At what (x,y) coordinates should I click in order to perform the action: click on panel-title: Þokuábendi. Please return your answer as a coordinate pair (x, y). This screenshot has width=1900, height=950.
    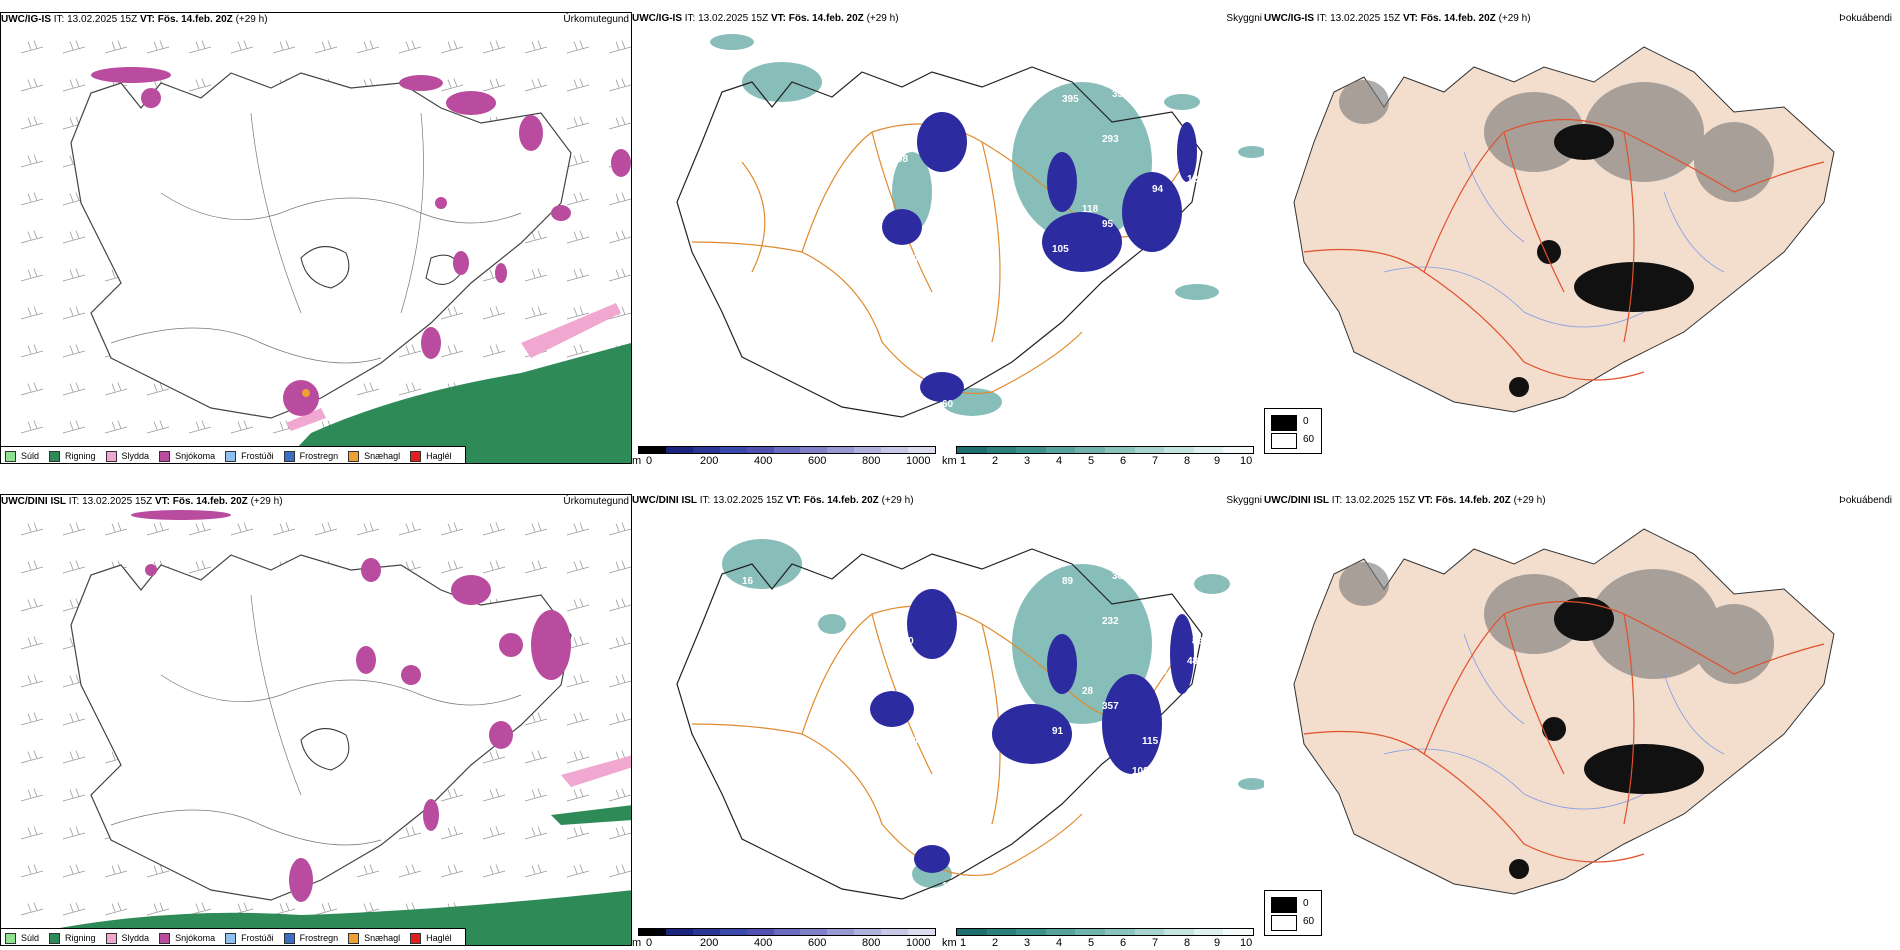
    Looking at the image, I should click on (1865, 18).